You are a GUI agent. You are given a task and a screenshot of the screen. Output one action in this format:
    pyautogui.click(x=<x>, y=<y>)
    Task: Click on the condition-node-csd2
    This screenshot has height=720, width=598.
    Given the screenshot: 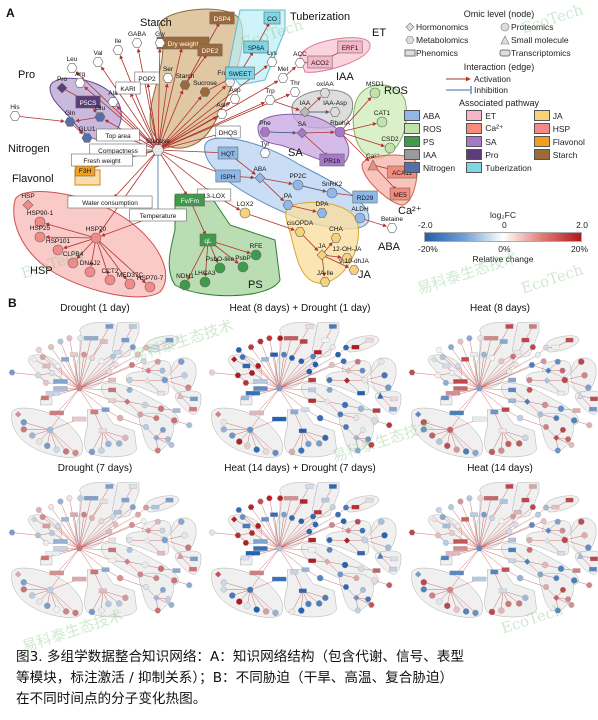 What is the action you would take?
    pyautogui.click(x=188, y=387)
    